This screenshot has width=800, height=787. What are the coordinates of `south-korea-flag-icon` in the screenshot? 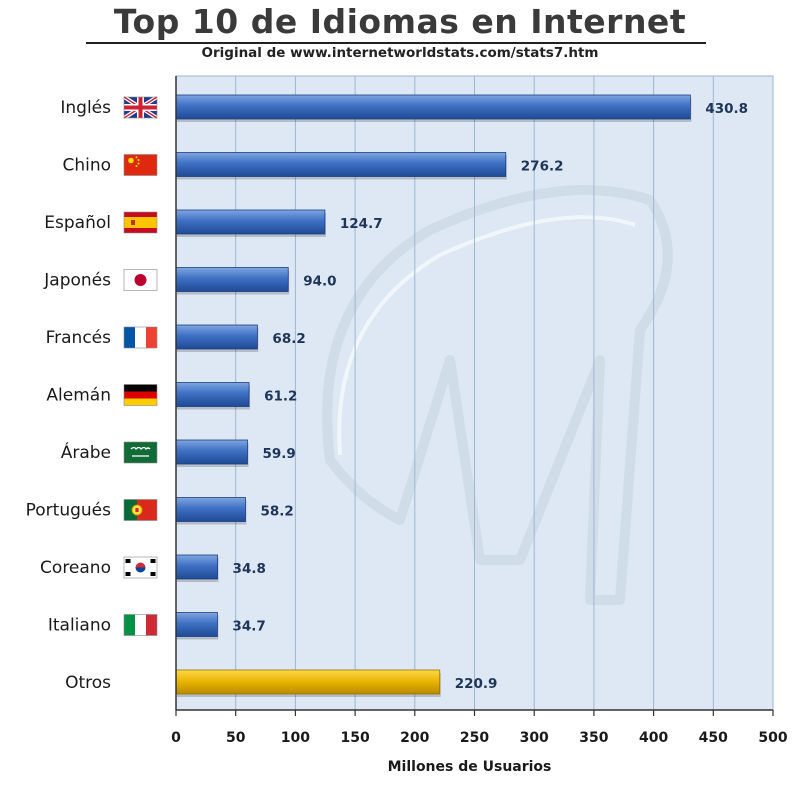 It's located at (140, 567).